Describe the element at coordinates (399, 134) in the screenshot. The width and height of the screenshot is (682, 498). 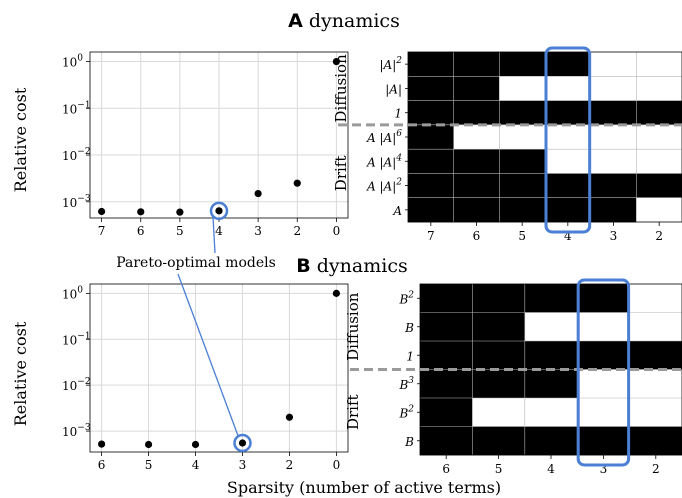
I see `heatmap-row-label-exp: 6` at that location.